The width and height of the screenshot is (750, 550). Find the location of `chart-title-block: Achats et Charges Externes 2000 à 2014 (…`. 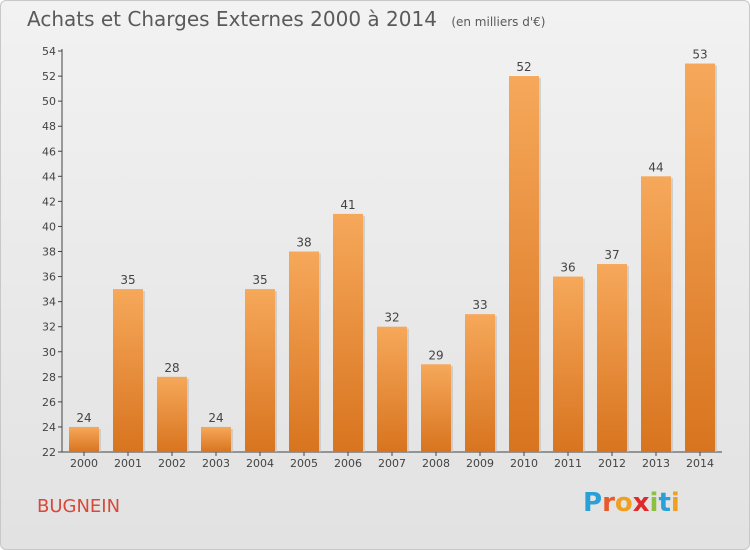

chart-title-block: Achats et Charges Externes 2000 à 2014 (… is located at coordinates (286, 19).